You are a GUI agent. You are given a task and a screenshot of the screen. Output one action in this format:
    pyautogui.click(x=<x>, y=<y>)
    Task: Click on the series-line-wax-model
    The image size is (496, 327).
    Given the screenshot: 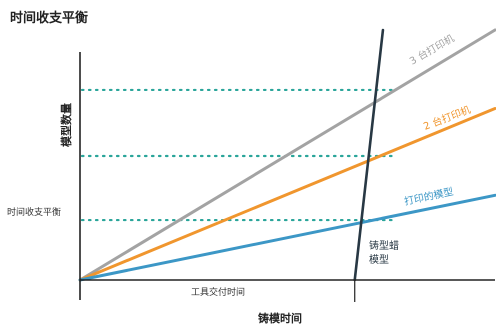 What is the action you would take?
    pyautogui.click(x=369, y=155)
    